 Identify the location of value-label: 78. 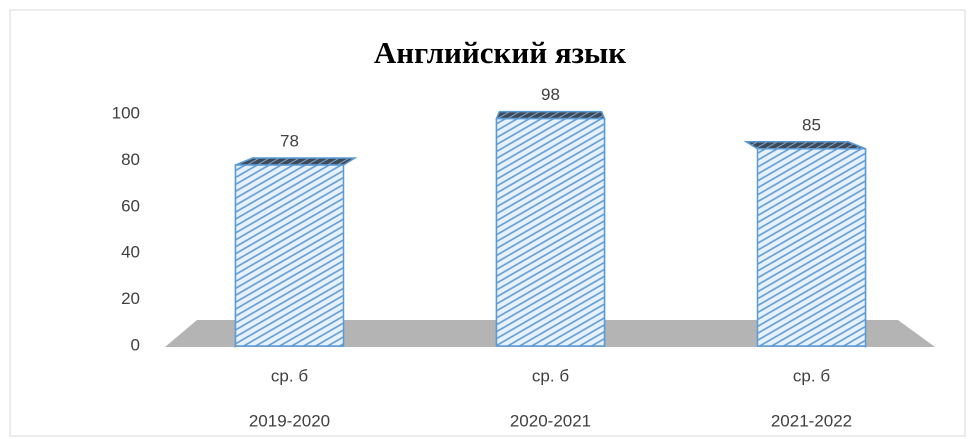
(289, 141).